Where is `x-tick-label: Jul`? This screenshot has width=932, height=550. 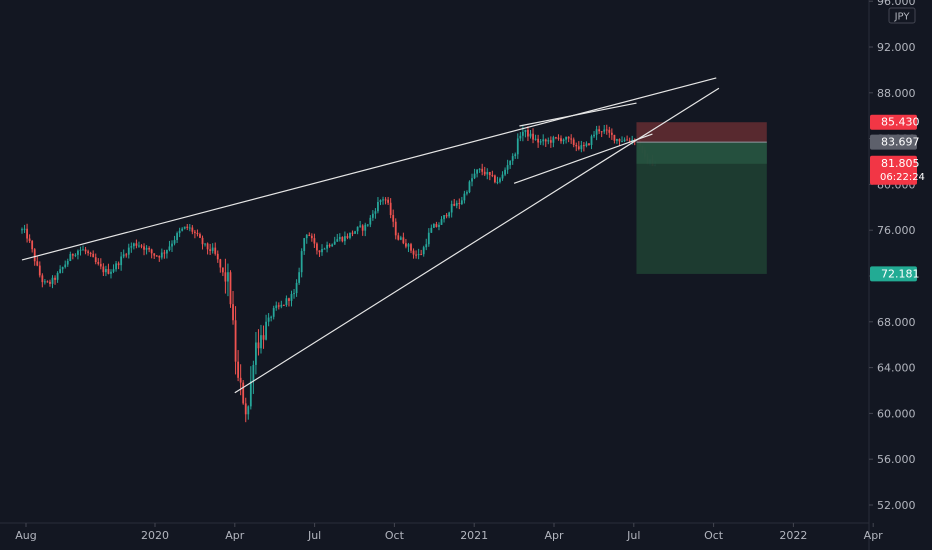 x-tick-label: Jul is located at coordinates (633, 535).